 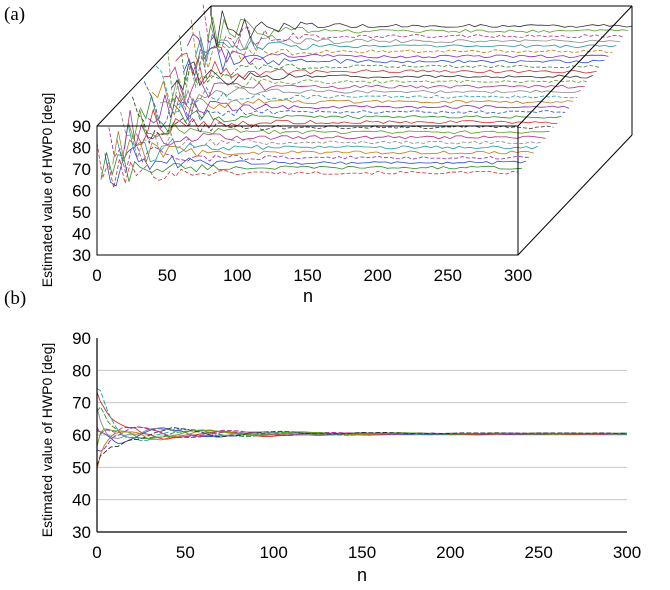 What do you see at coordinates (81, 532) in the screenshot?
I see `panel-b-y-tick-label: 30` at bounding box center [81, 532].